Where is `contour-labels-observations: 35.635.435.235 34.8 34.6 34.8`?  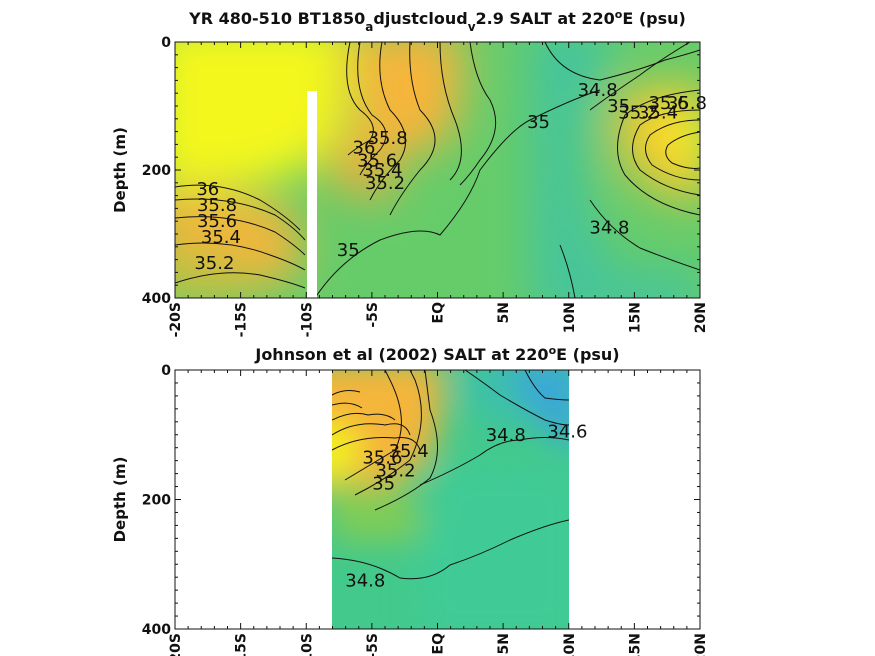 contour-labels-observations: 35.635.435.235 34.8 34.6 34.8 is located at coordinates (466, 507).